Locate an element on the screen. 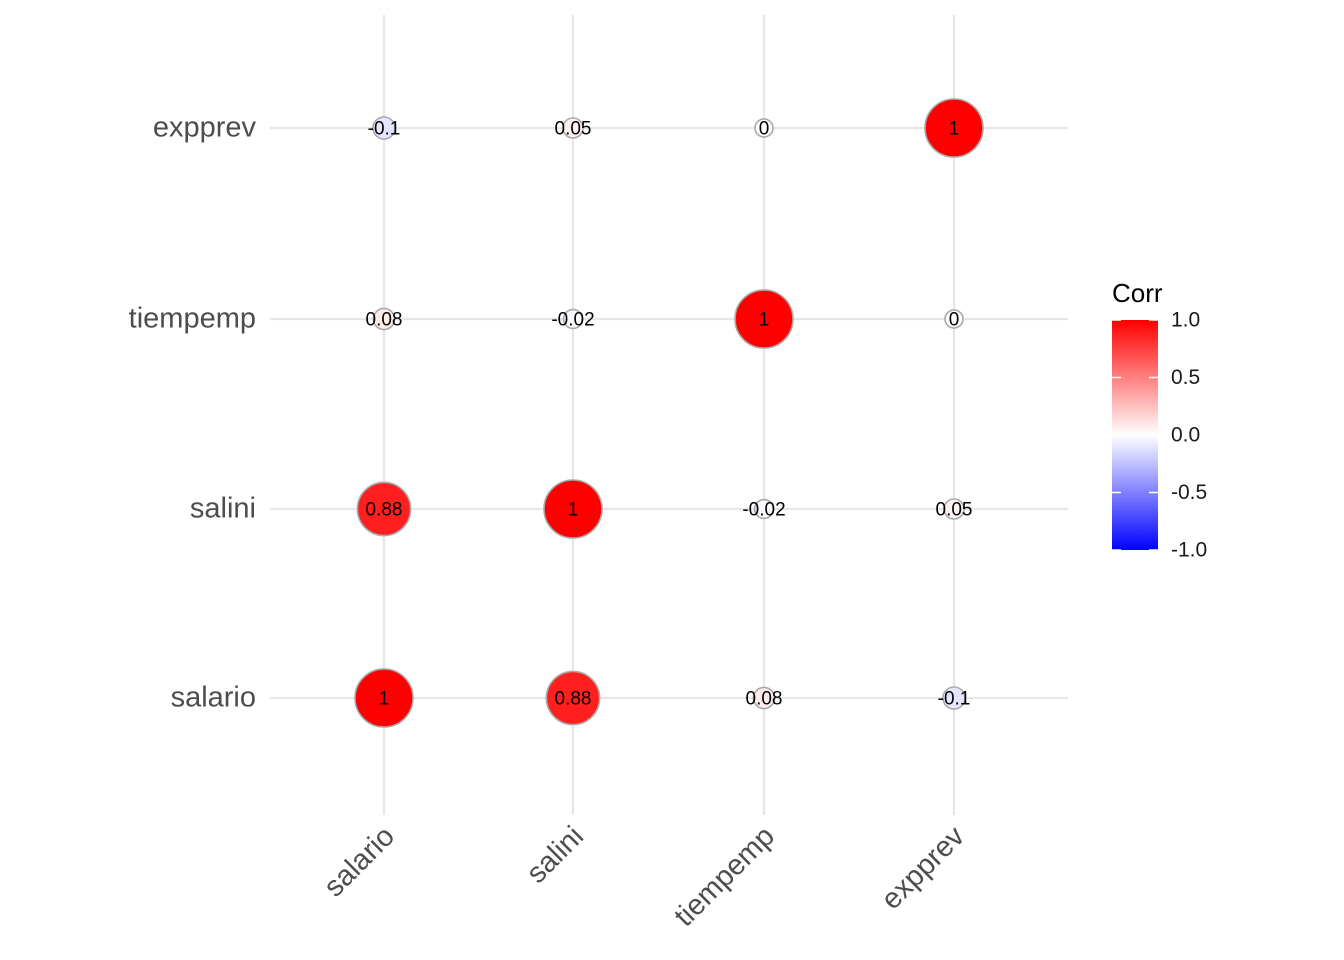 The height and width of the screenshot is (960, 1344). cell-expprev-salario: -0.1 is located at coordinates (954, 698).